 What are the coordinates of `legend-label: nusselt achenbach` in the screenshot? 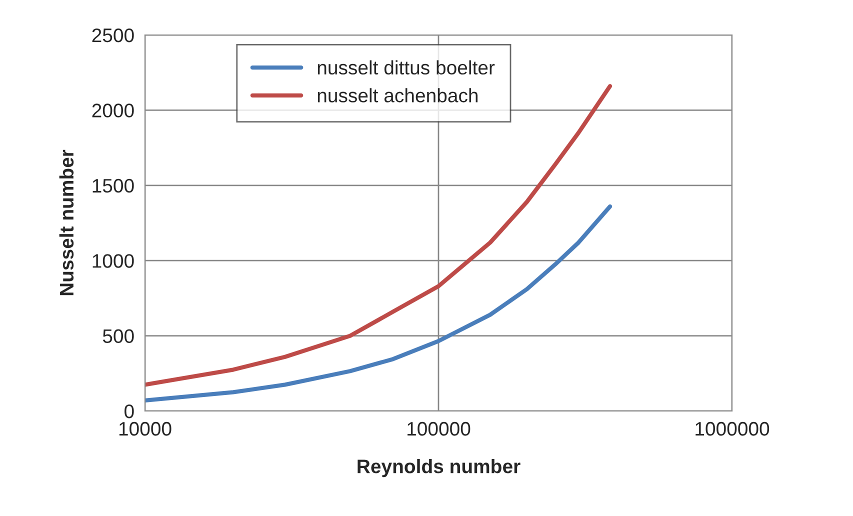 It's located at (398, 95).